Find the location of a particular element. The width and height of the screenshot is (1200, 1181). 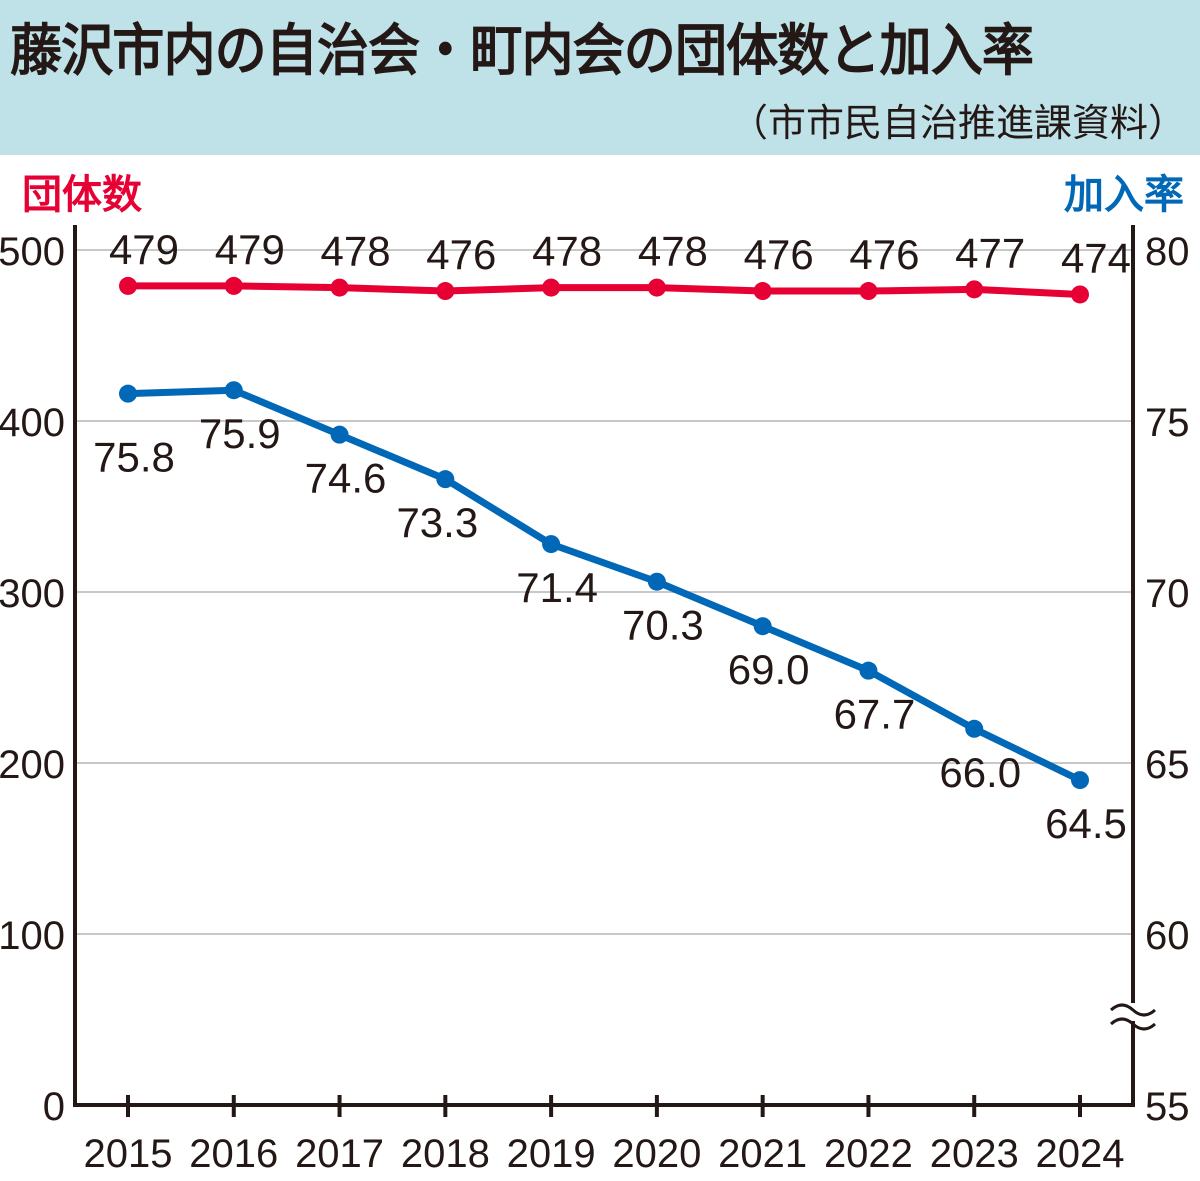

data-label: 69.0 is located at coordinates (769, 669).